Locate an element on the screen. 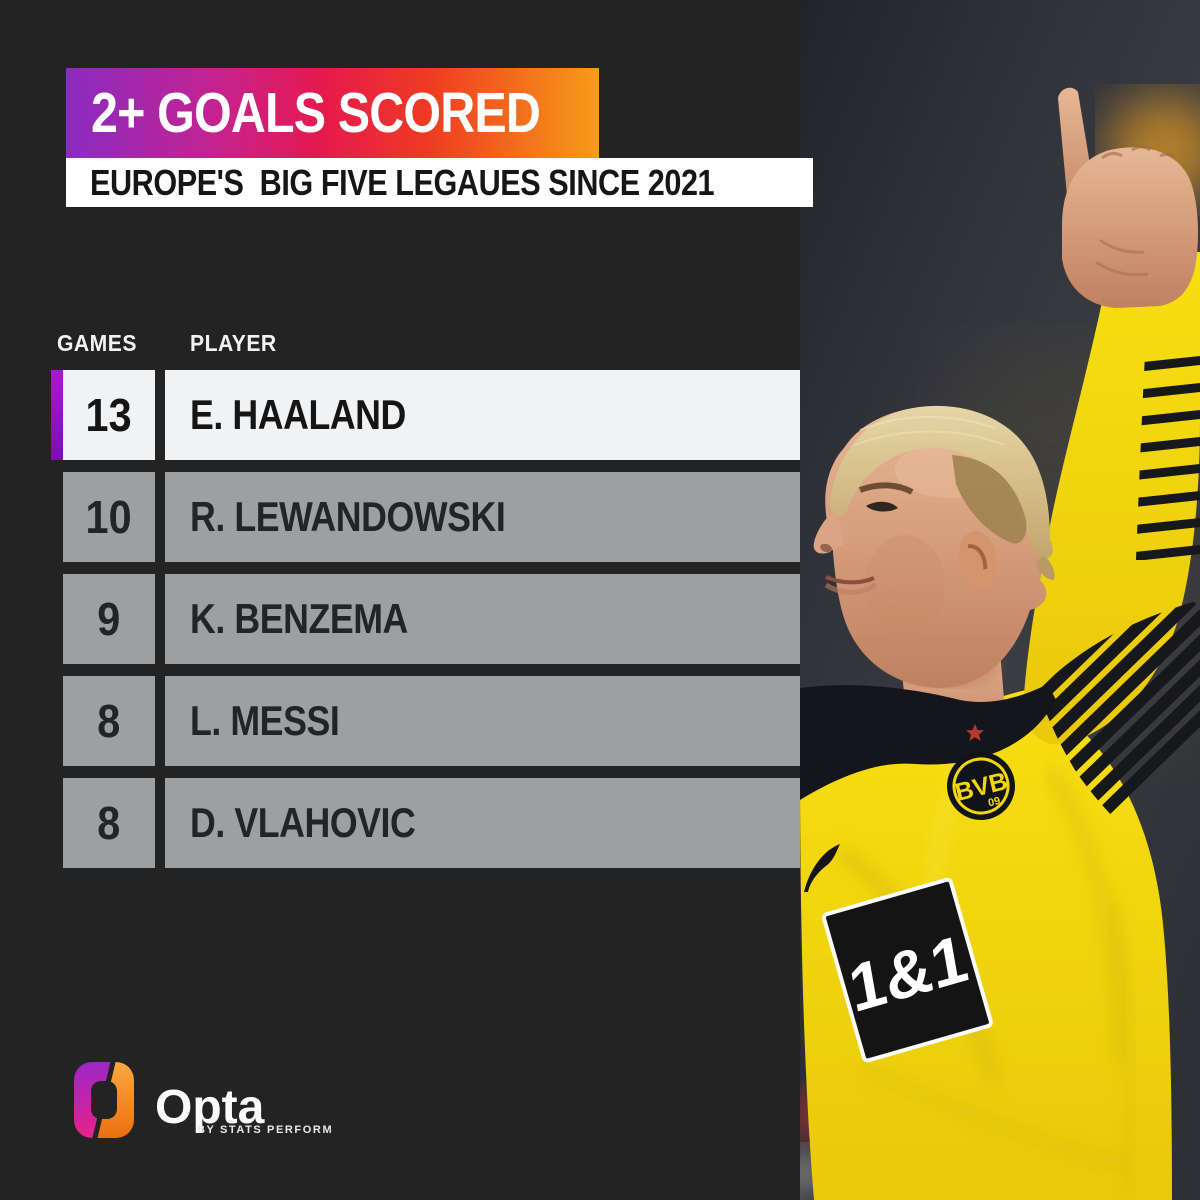  table-row-haaland: 13 E. HAALAND is located at coordinates (425, 415).